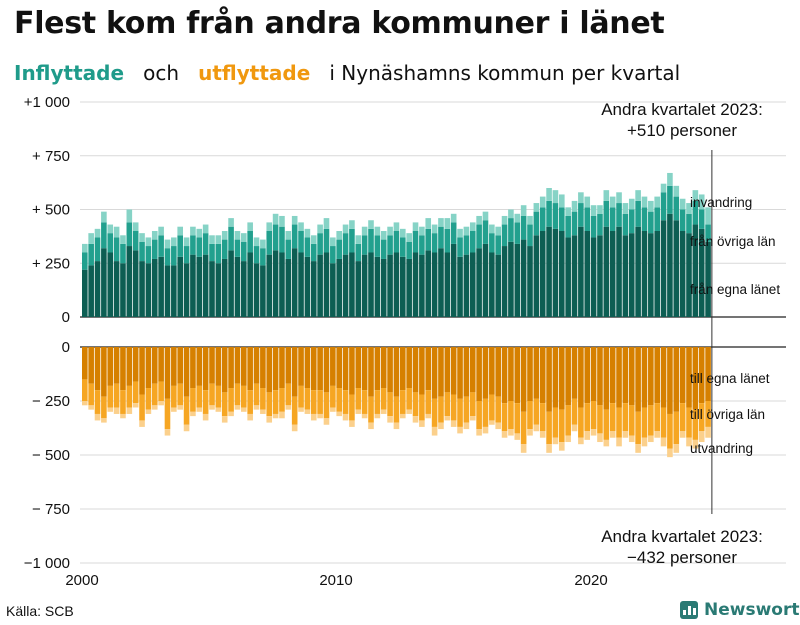 The height and width of the screenshot is (625, 800). I want to click on y-tick-label: − 750, so click(51, 509).